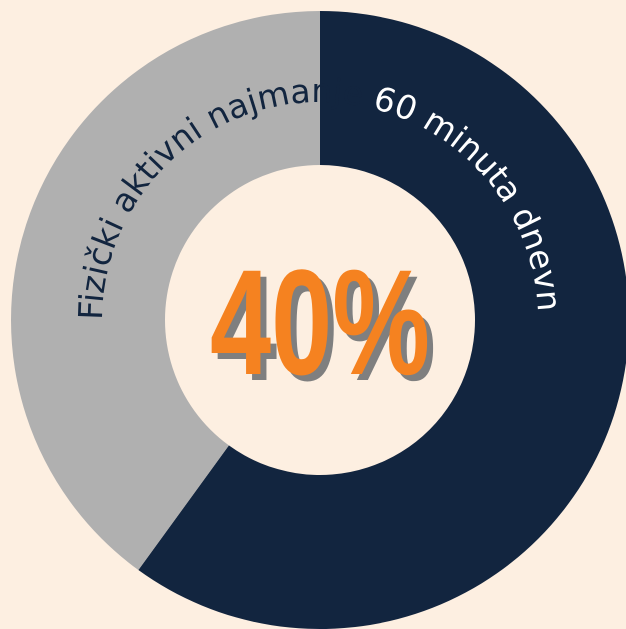 The width and height of the screenshot is (626, 629). I want to click on center-value: 40%, so click(320, 322).